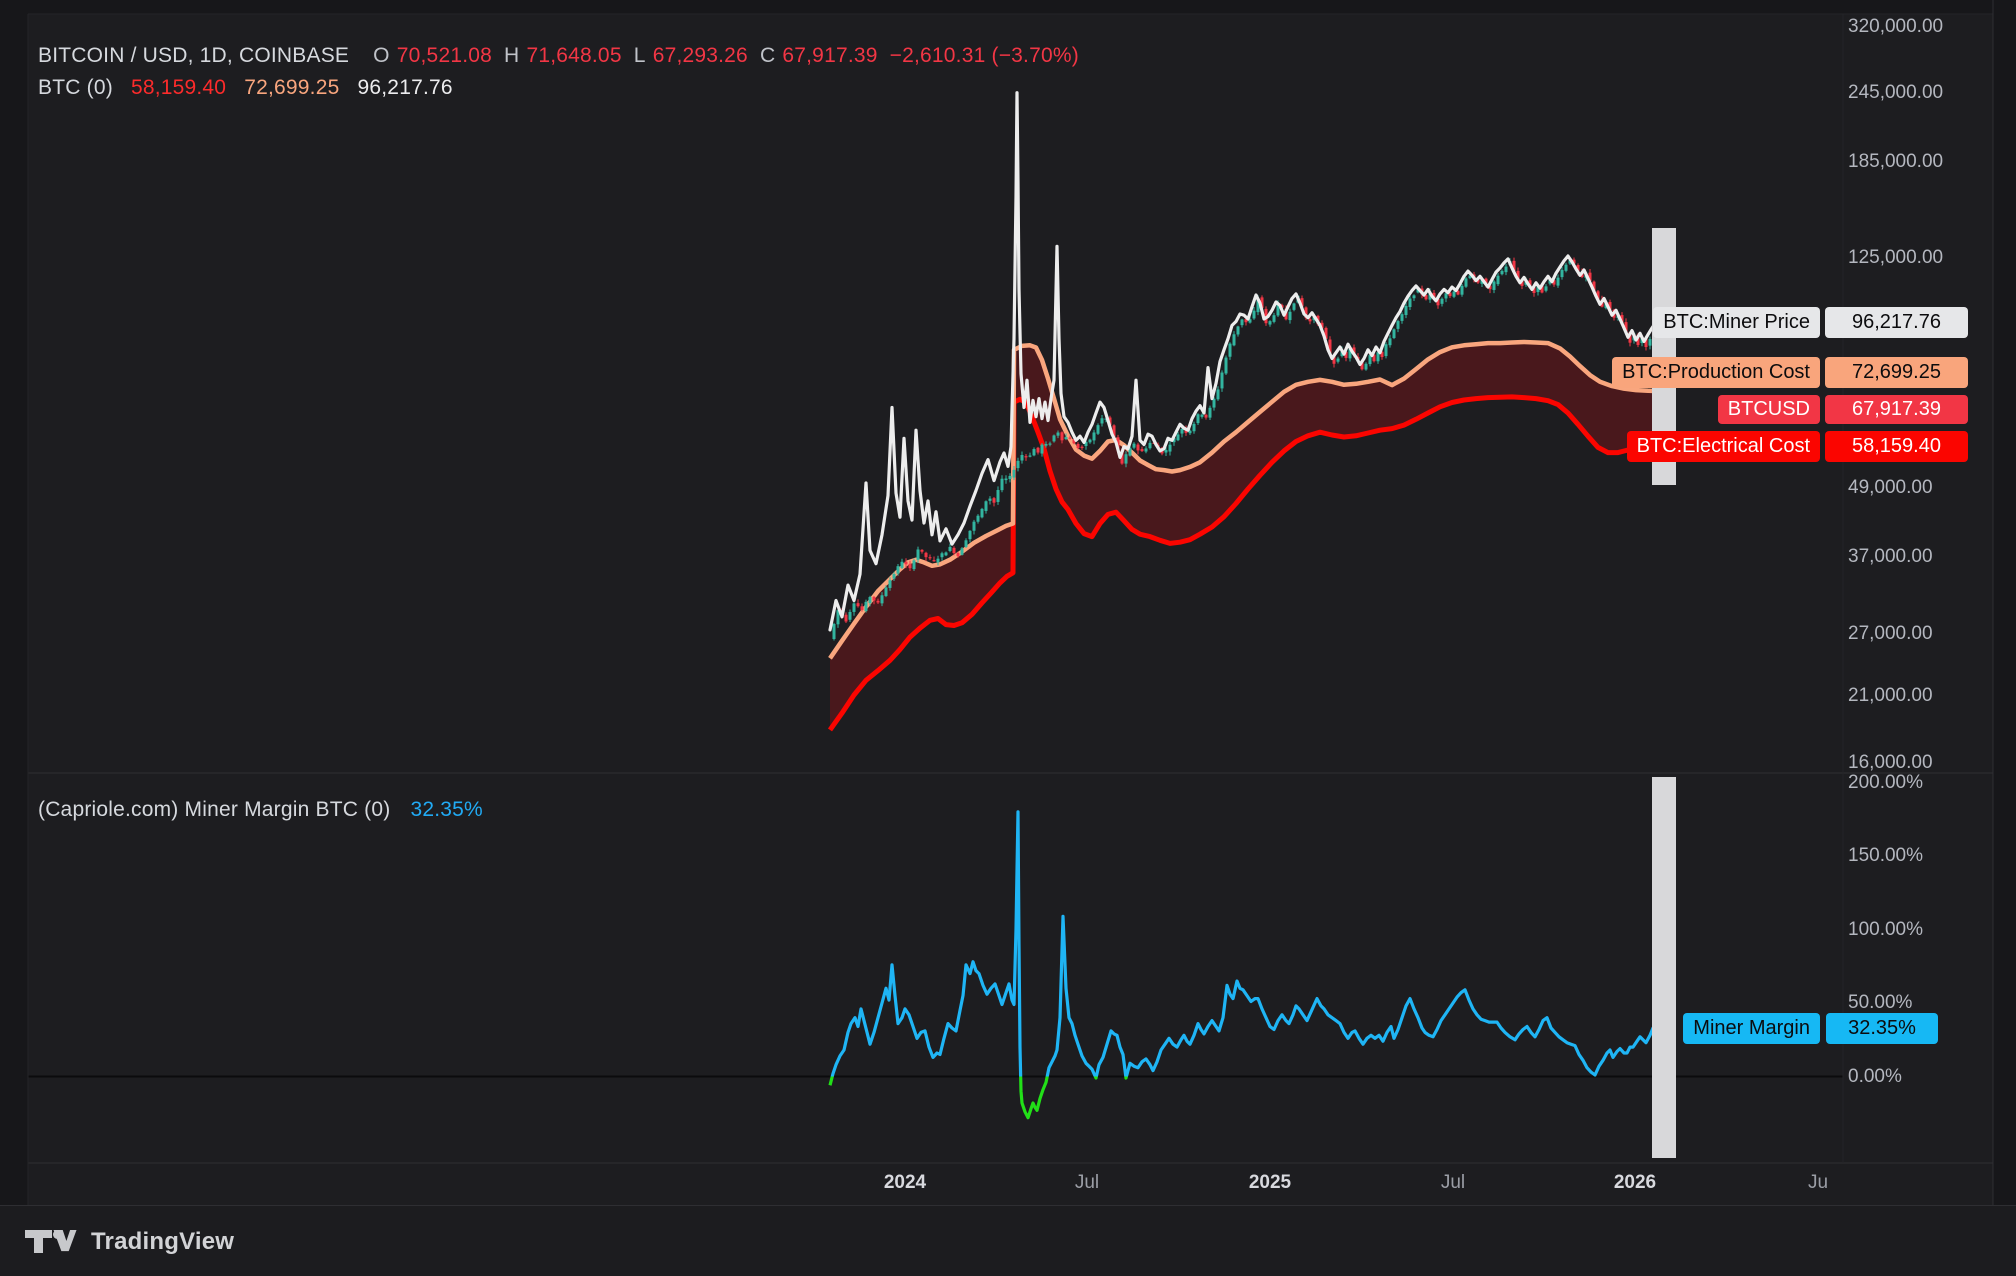 Image resolution: width=2016 pixels, height=1276 pixels. Describe the element at coordinates (444, 55) in the screenshot. I see `open-value: 70,521.08` at that location.